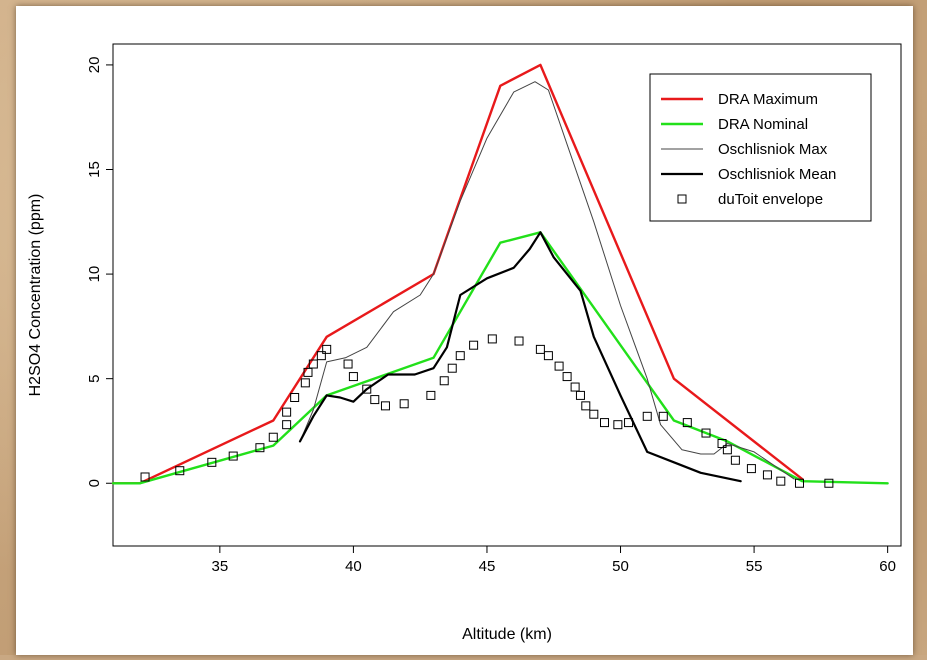 Image resolution: width=927 pixels, height=660 pixels. I want to click on legend-label-dutoit-envelope: duToit envelope, so click(770, 199).